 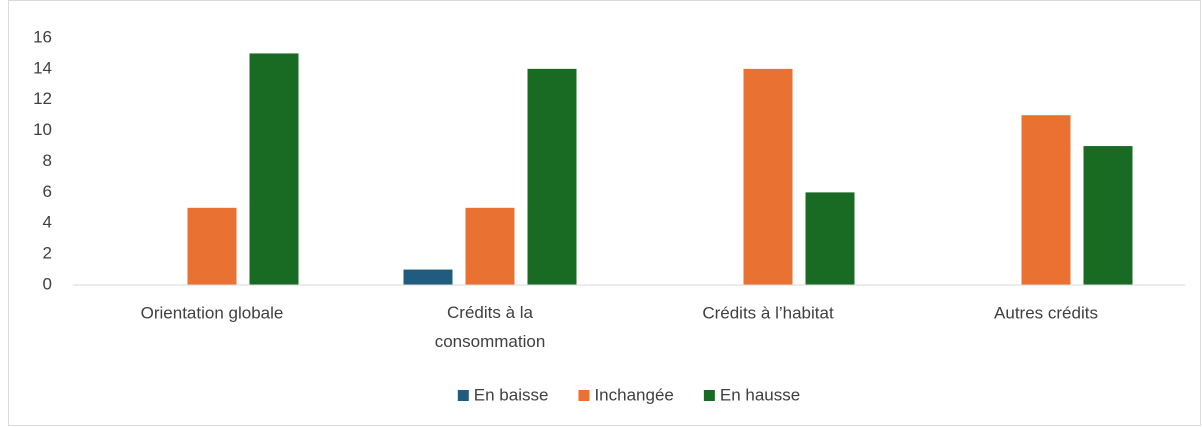 What do you see at coordinates (42, 129) in the screenshot?
I see `y-tick-label: 10` at bounding box center [42, 129].